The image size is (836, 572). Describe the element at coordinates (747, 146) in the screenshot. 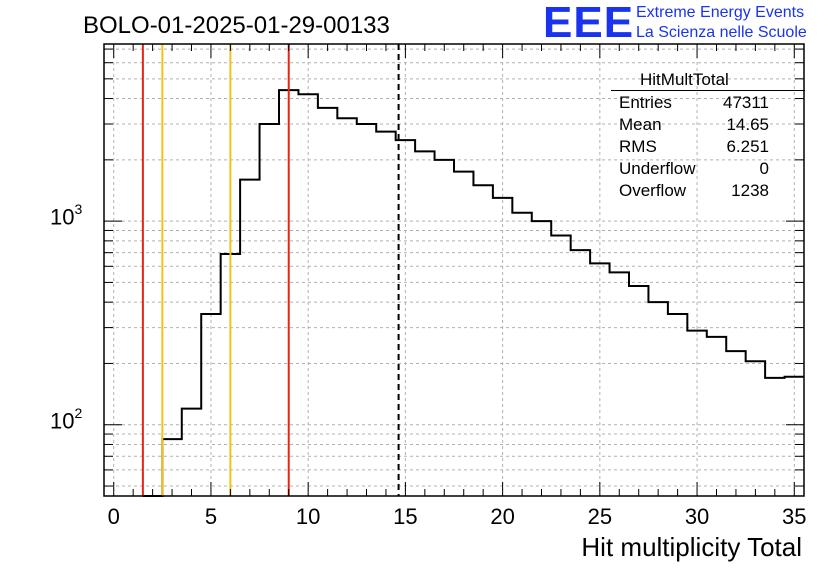

I see `stats-value: 6.251` at that location.